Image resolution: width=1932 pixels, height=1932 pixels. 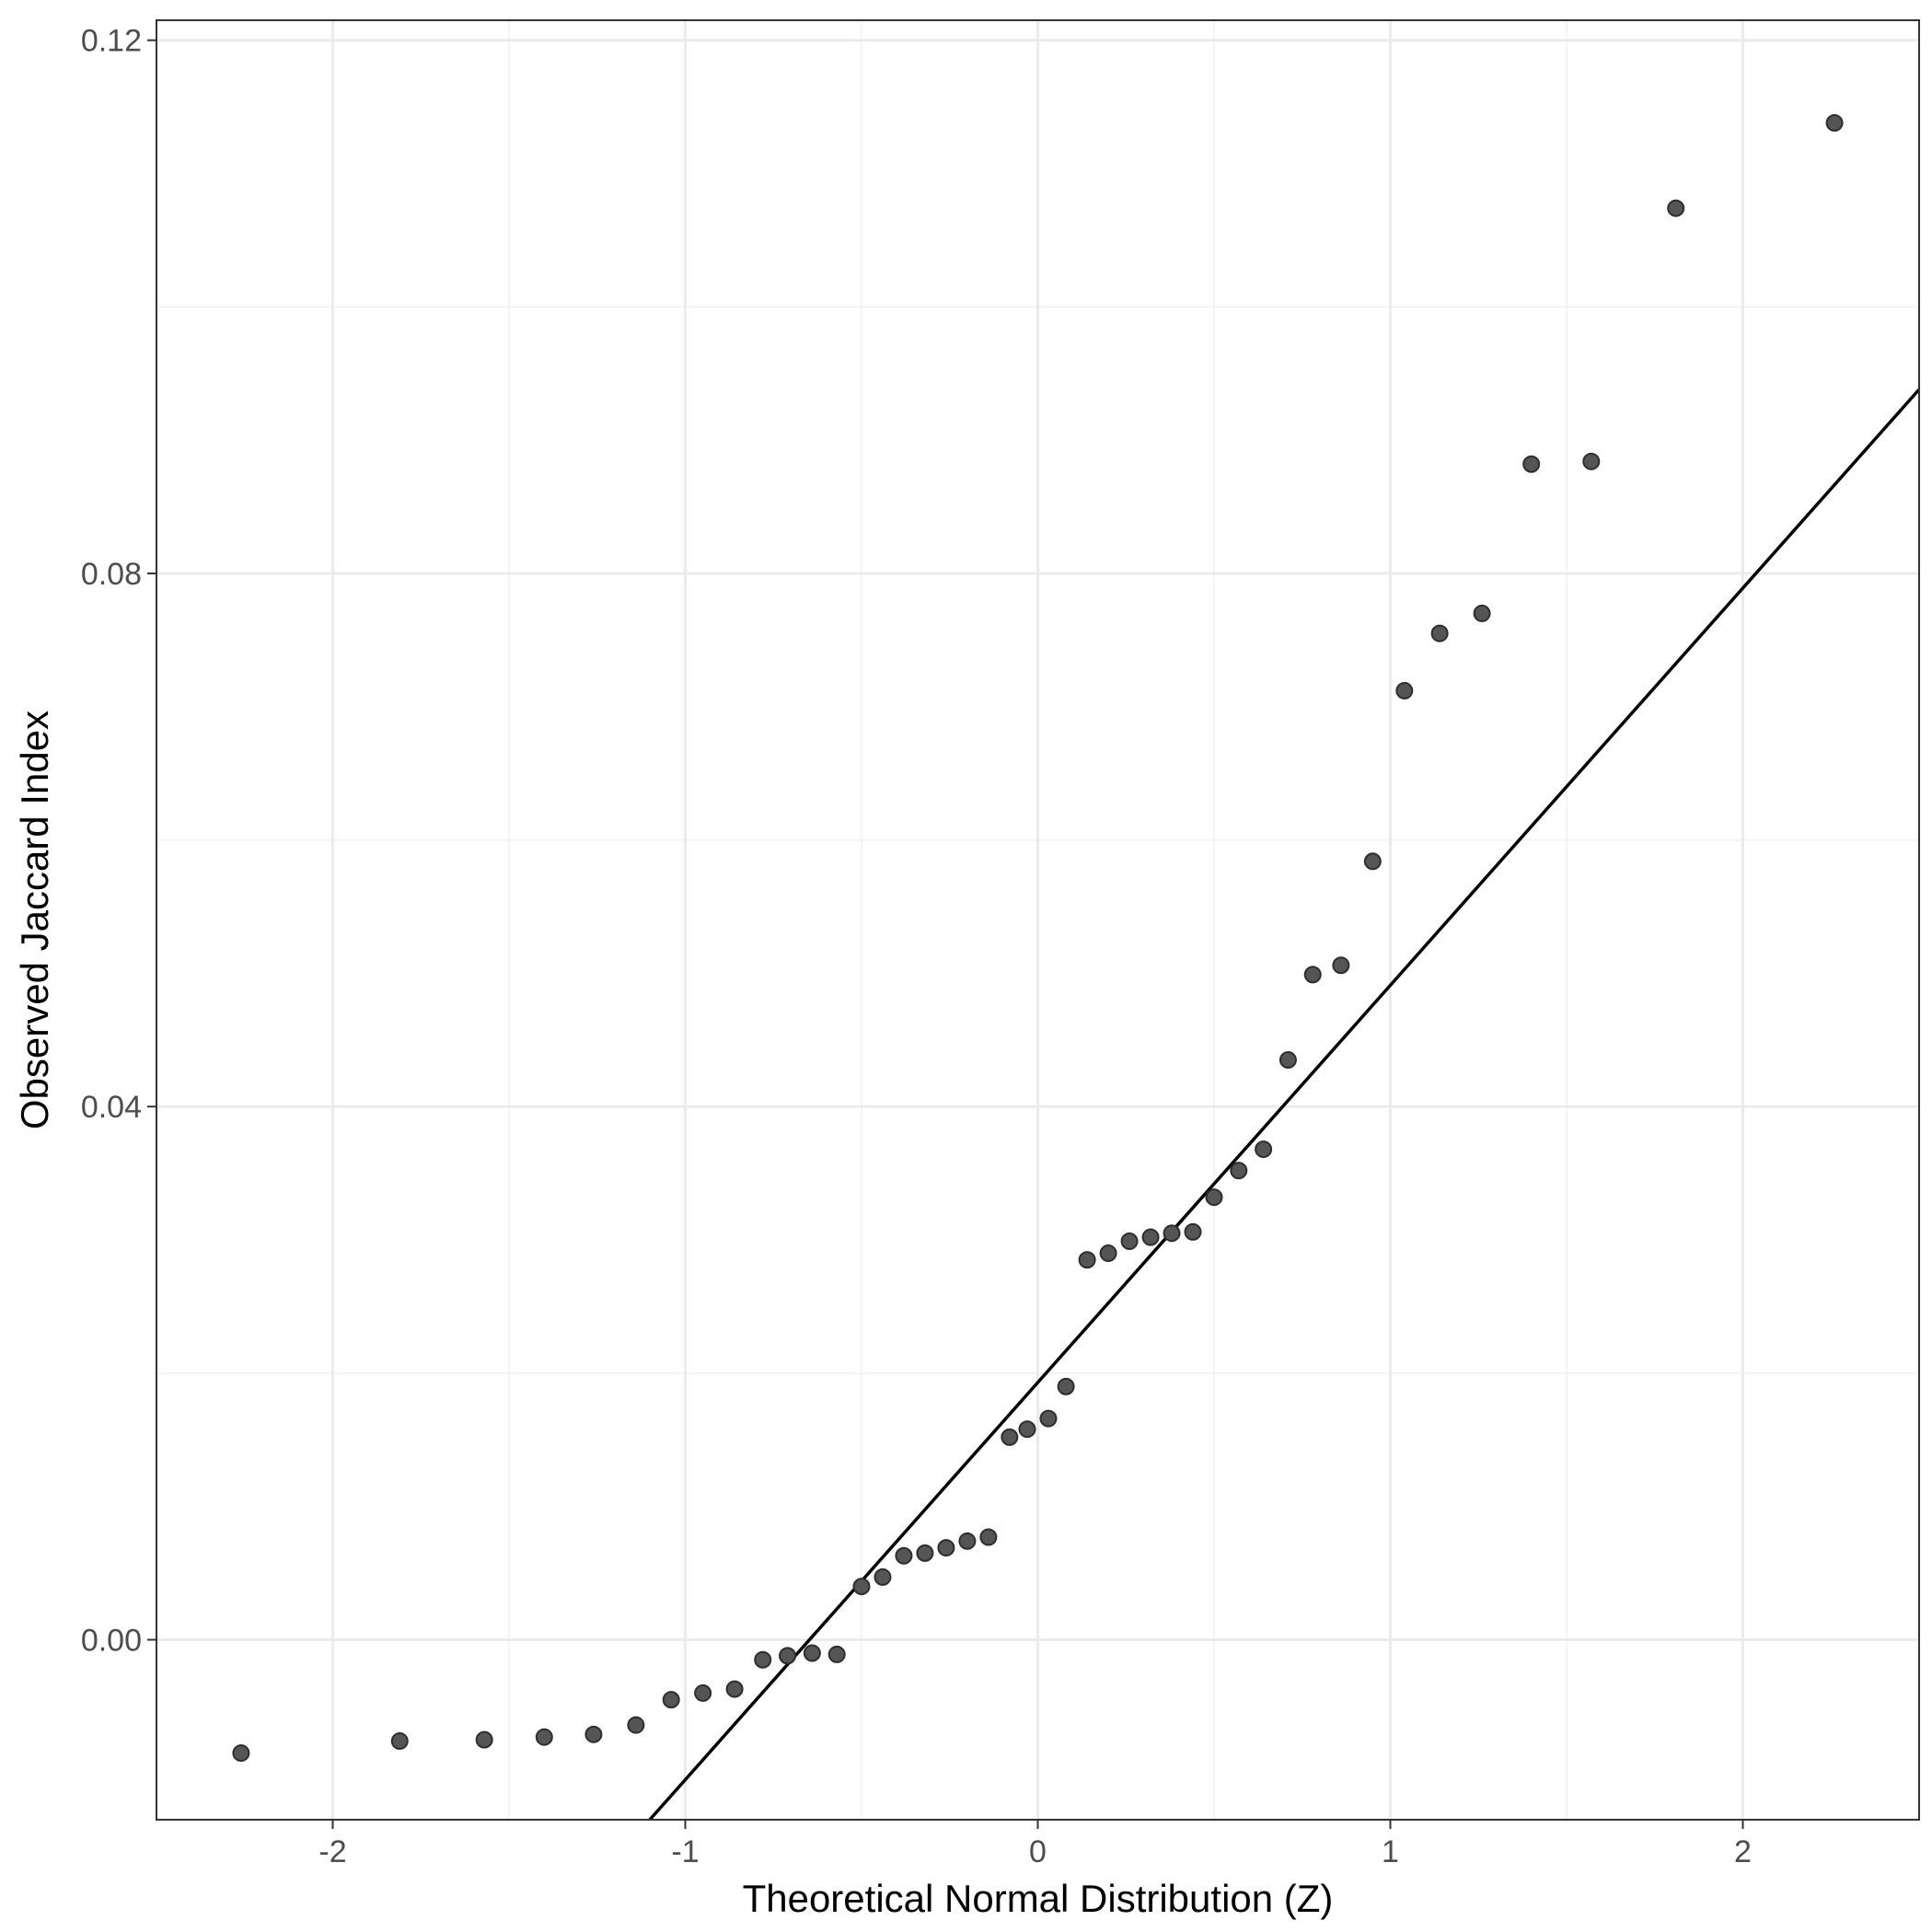 What do you see at coordinates (112, 1641) in the screenshot?
I see `y-tick-label: 0.00` at bounding box center [112, 1641].